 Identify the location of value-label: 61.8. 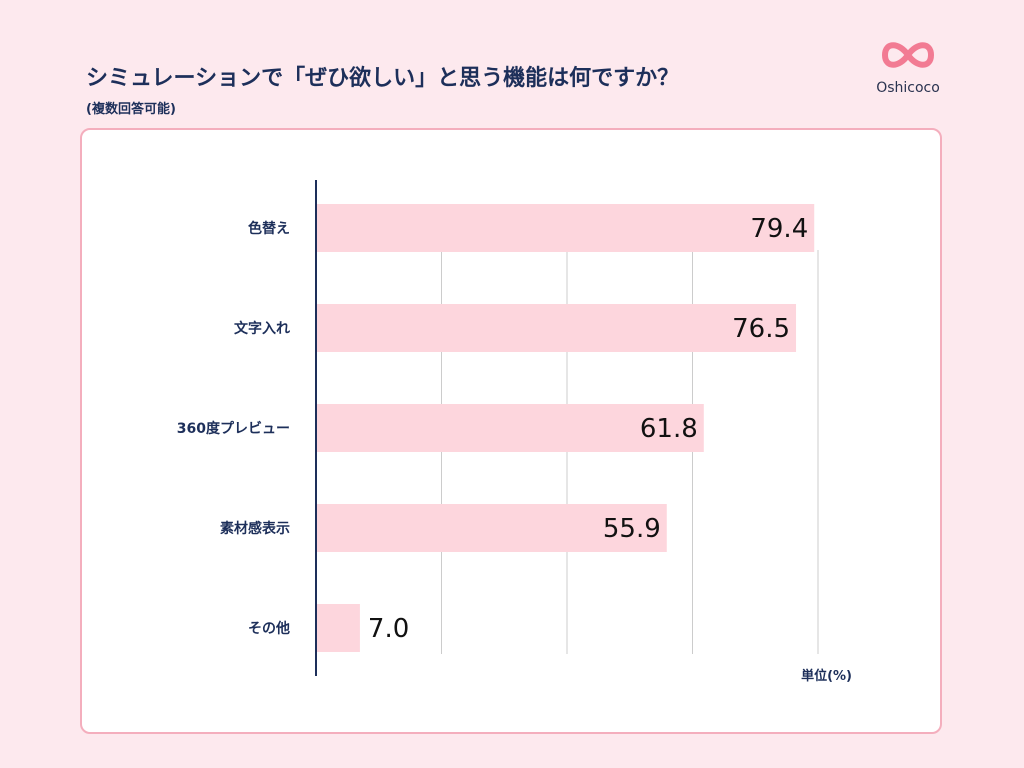
(669, 429).